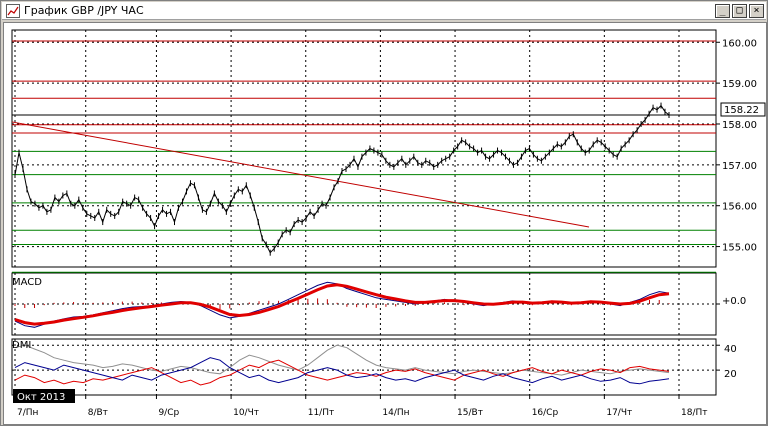 The height and width of the screenshot is (426, 768). Describe the element at coordinates (730, 374) in the screenshot. I see `dmi-tick-20: 20` at that location.